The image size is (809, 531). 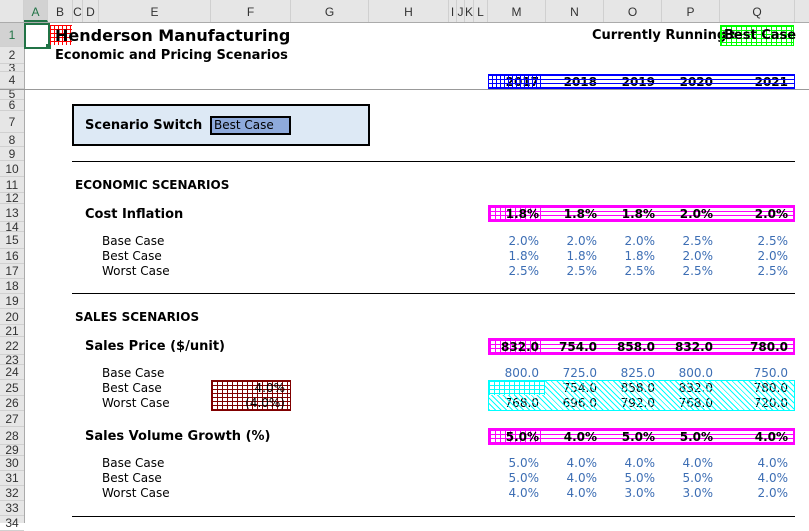 What do you see at coordinates (769, 347) in the screenshot?
I see `sales-price-live-value: 780.0` at bounding box center [769, 347].